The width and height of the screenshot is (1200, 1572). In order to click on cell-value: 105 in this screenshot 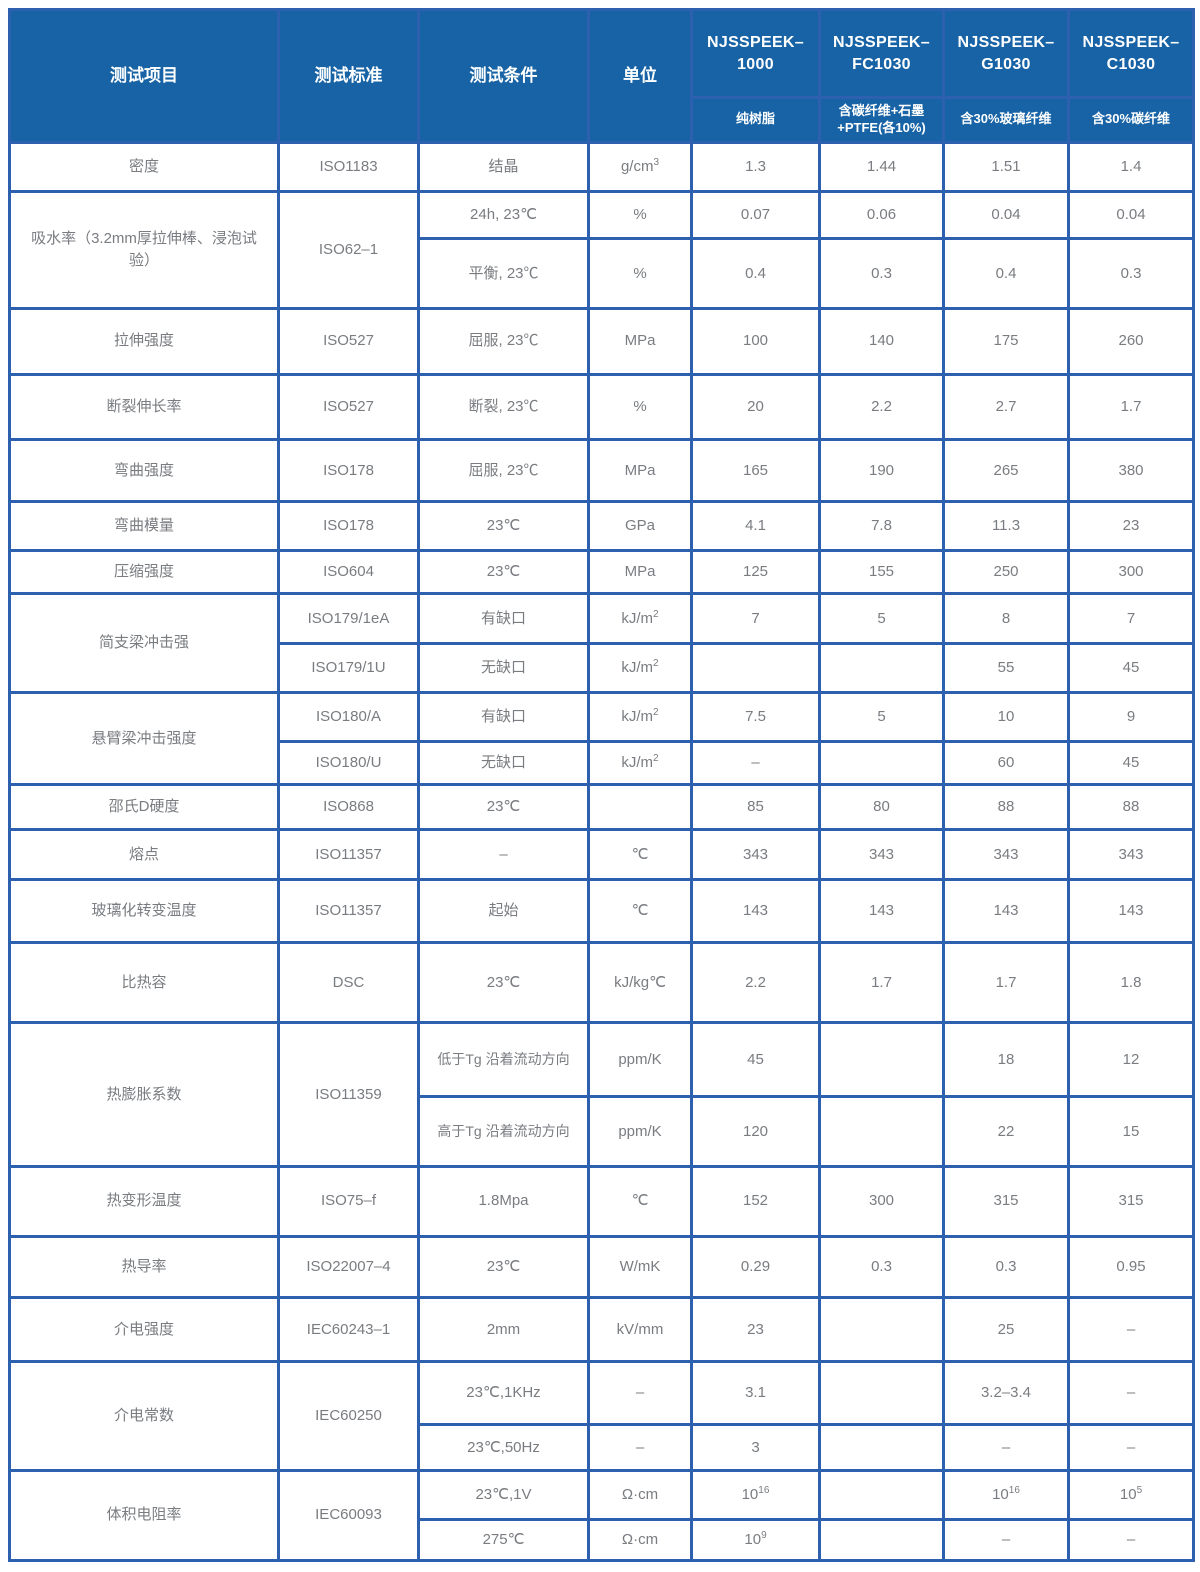, I will do `click(1131, 1494)`.